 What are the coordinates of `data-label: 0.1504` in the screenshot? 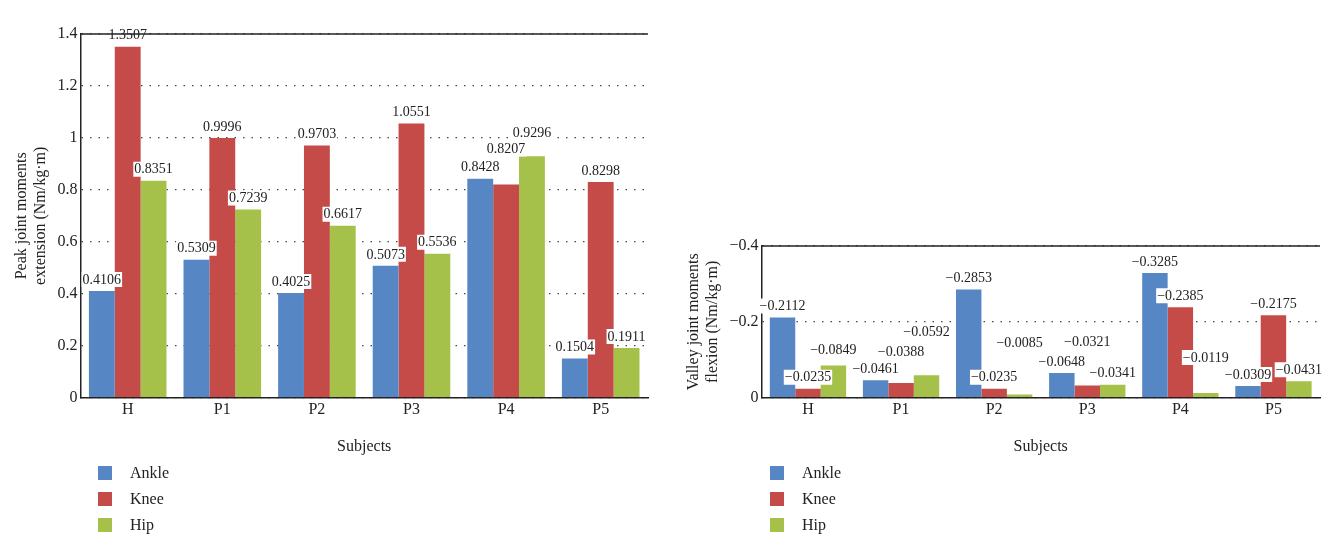 It's located at (575, 347).